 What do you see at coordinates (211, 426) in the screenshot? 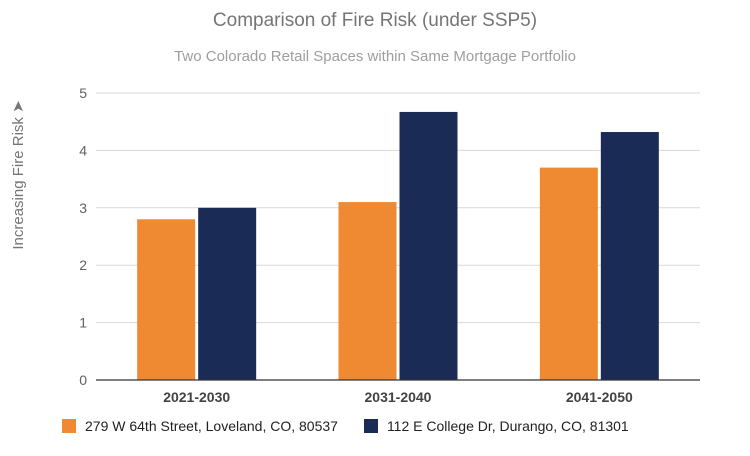
I see `legend-label-loveland: 279 W 64th Street, Loveland, CO, 80537` at bounding box center [211, 426].